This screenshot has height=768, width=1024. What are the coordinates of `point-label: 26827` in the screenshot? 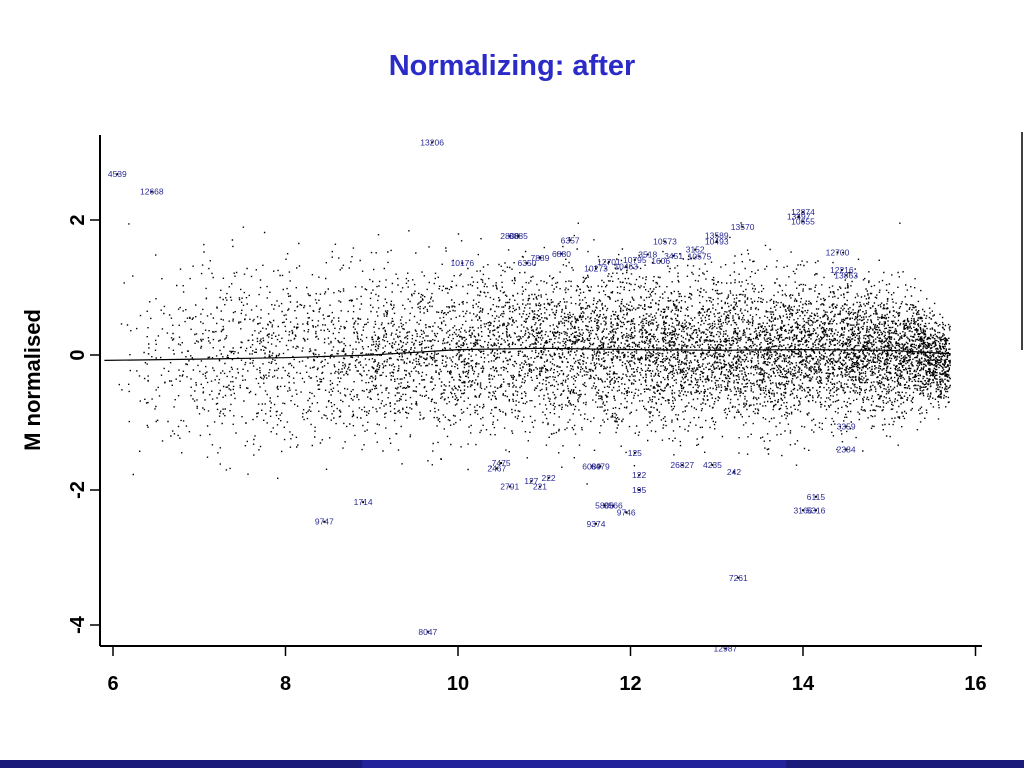 It's located at (682, 465).